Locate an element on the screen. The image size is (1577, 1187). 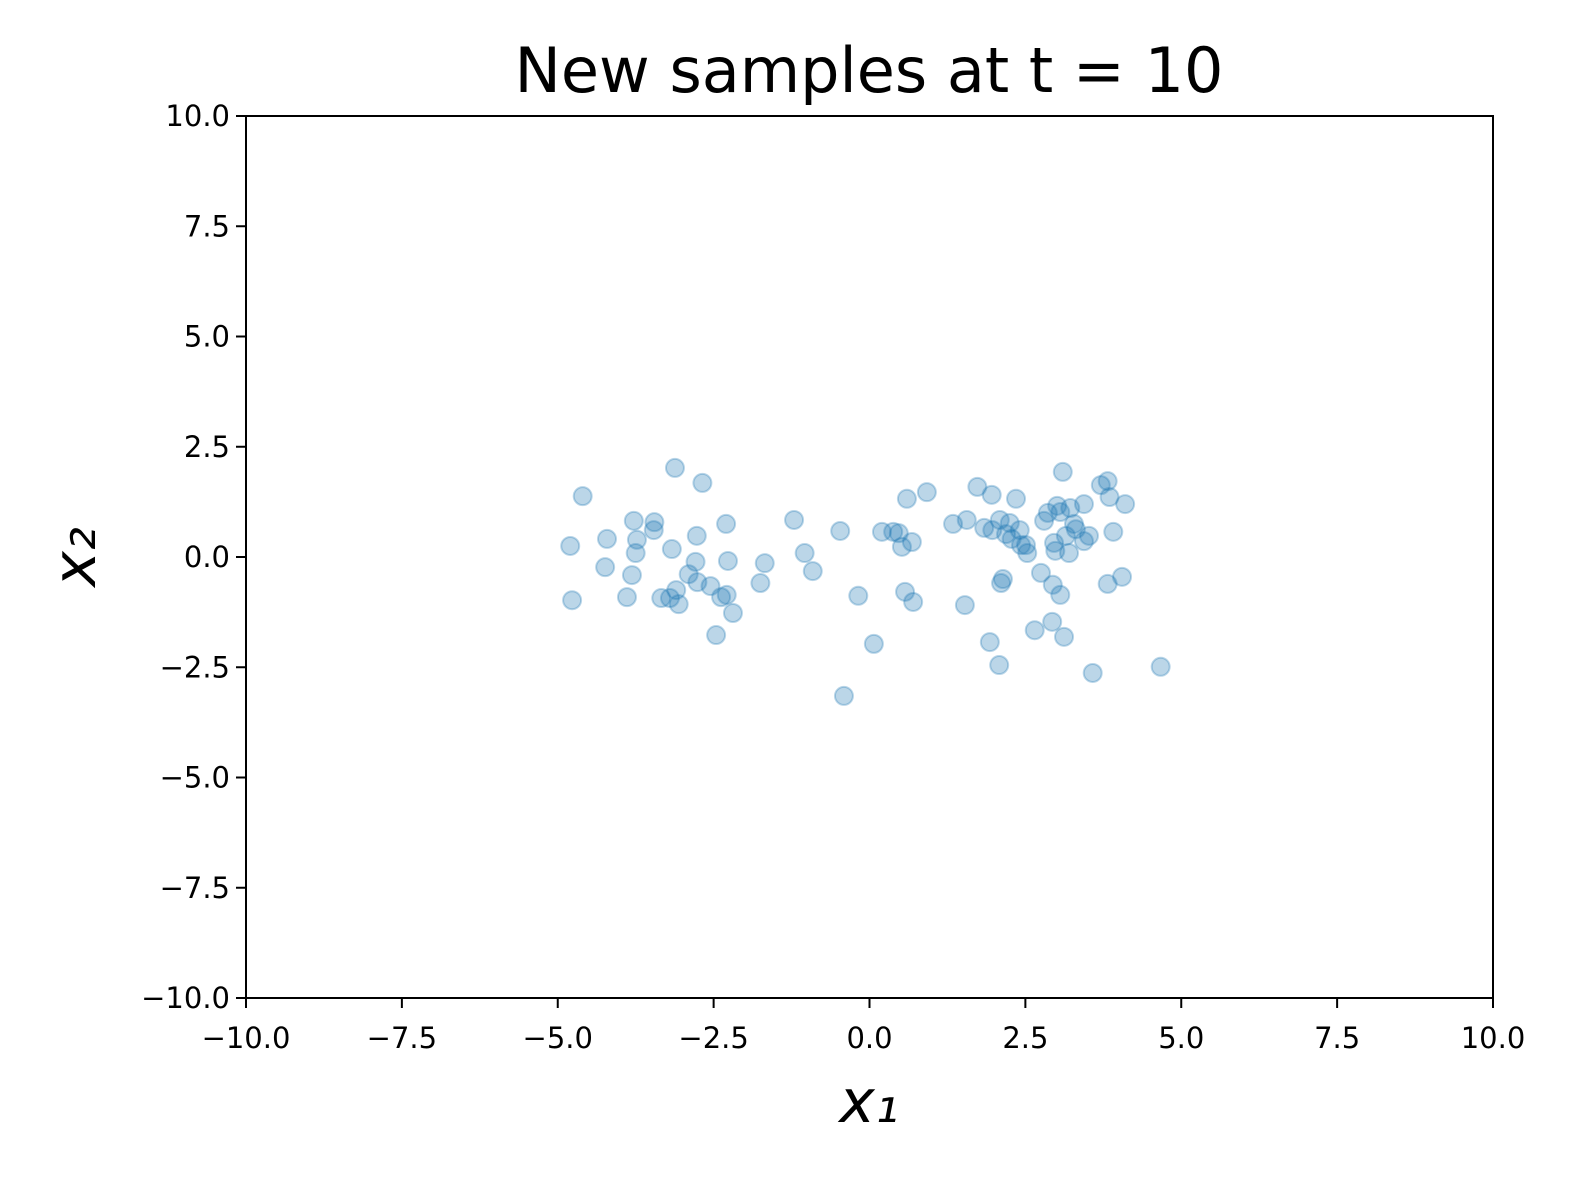
x-tick-label: 2.5 is located at coordinates (1025, 1038).